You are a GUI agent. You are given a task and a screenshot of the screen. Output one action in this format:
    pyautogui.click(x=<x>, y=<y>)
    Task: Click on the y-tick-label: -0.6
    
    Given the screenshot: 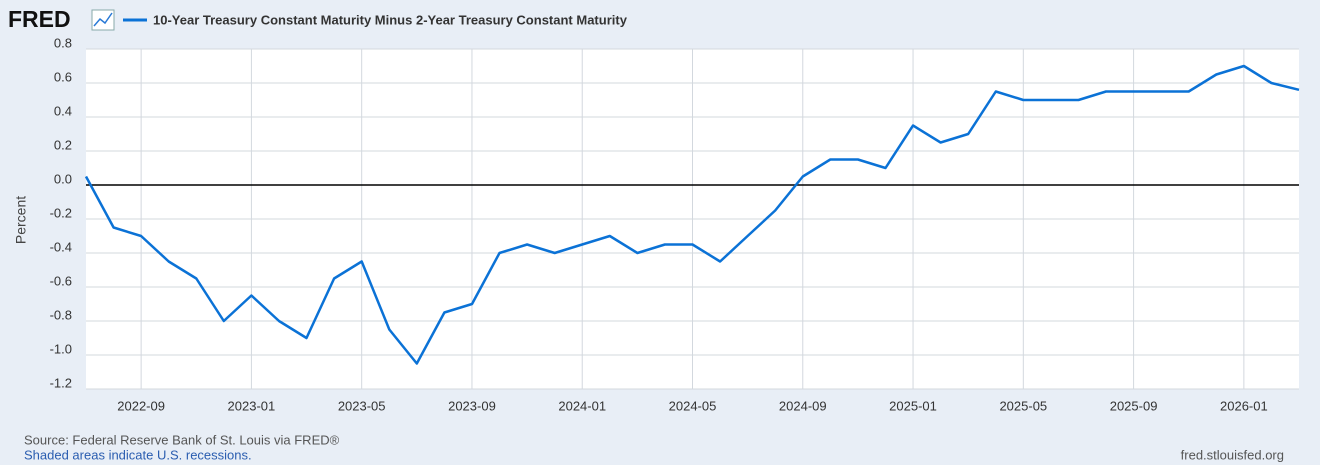 What is the action you would take?
    pyautogui.click(x=61, y=280)
    